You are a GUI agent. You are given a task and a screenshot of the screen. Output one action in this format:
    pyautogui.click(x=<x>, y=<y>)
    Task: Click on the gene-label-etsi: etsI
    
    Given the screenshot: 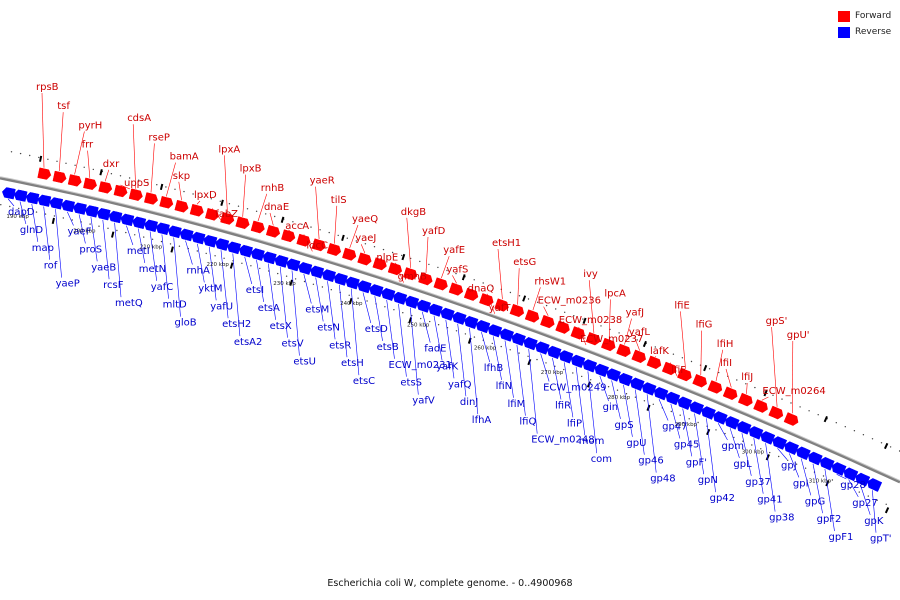 What is the action you would take?
    pyautogui.click(x=255, y=290)
    